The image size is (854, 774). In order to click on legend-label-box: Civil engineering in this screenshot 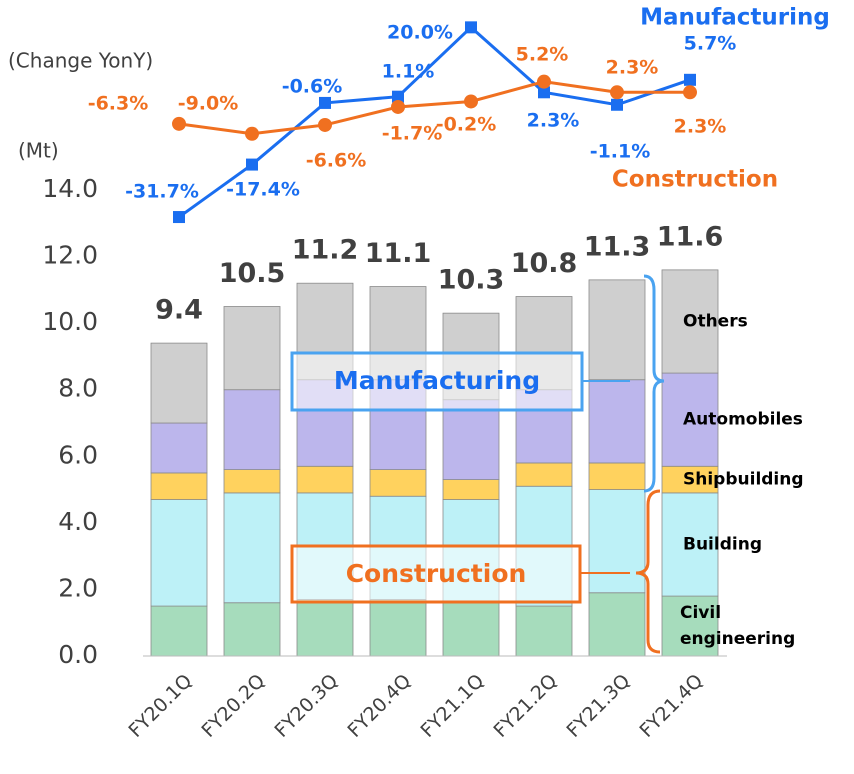, I will do `click(738, 626)`.